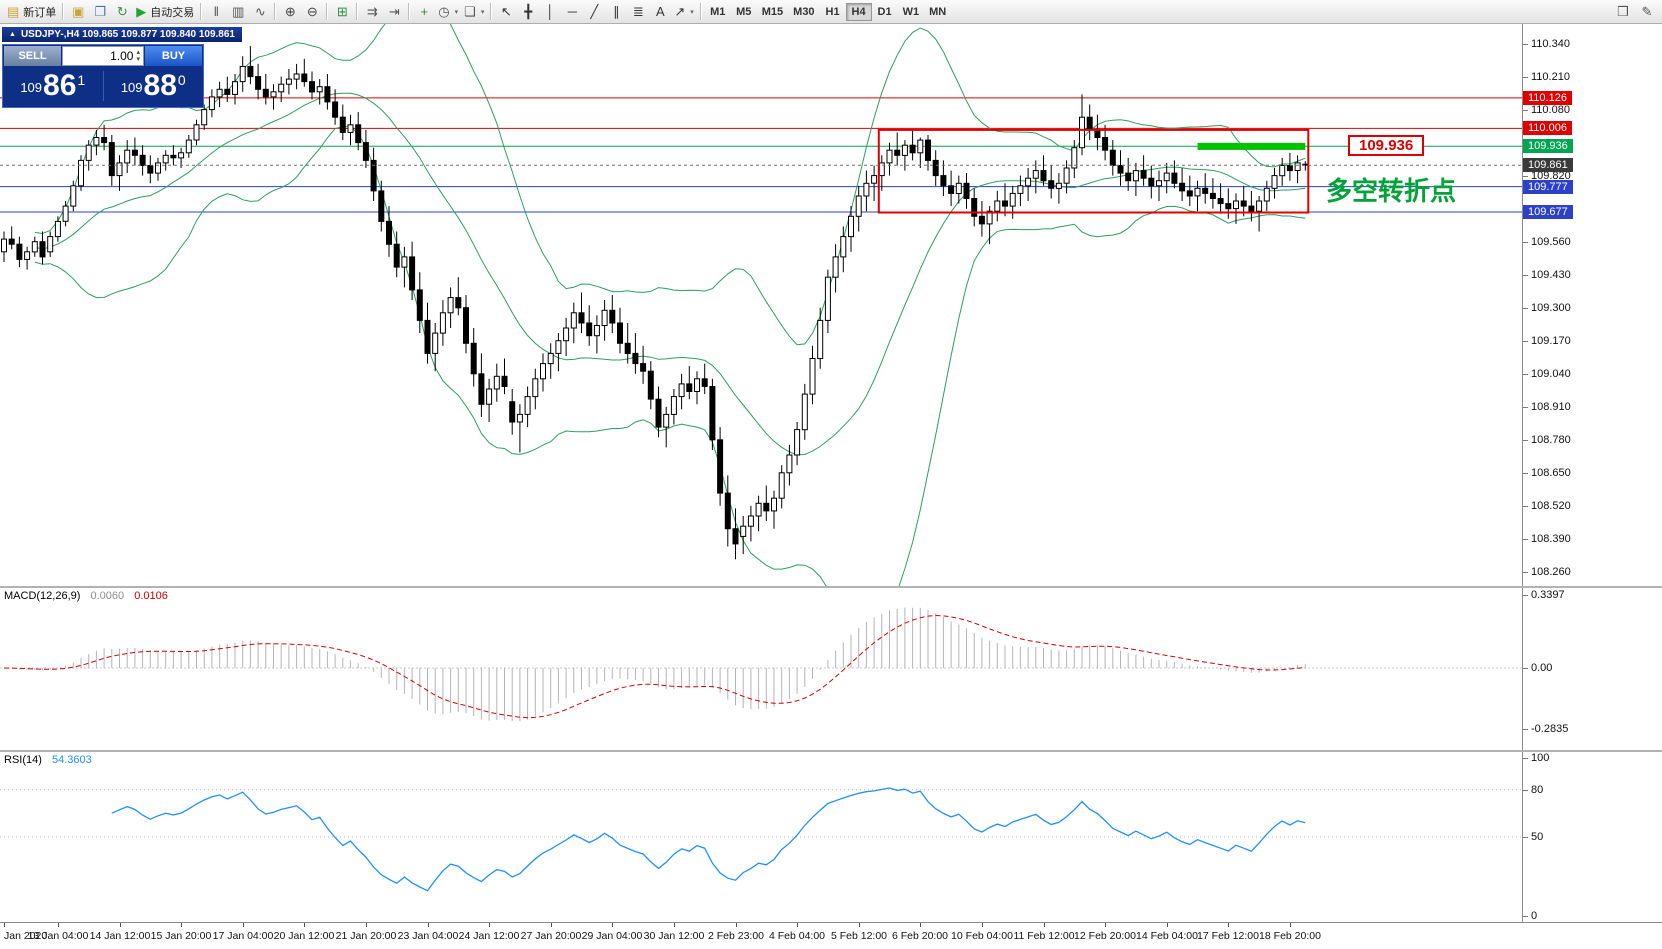 This screenshot has height=949, width=1662. I want to click on price-tick: 110.340, so click(1550, 44).